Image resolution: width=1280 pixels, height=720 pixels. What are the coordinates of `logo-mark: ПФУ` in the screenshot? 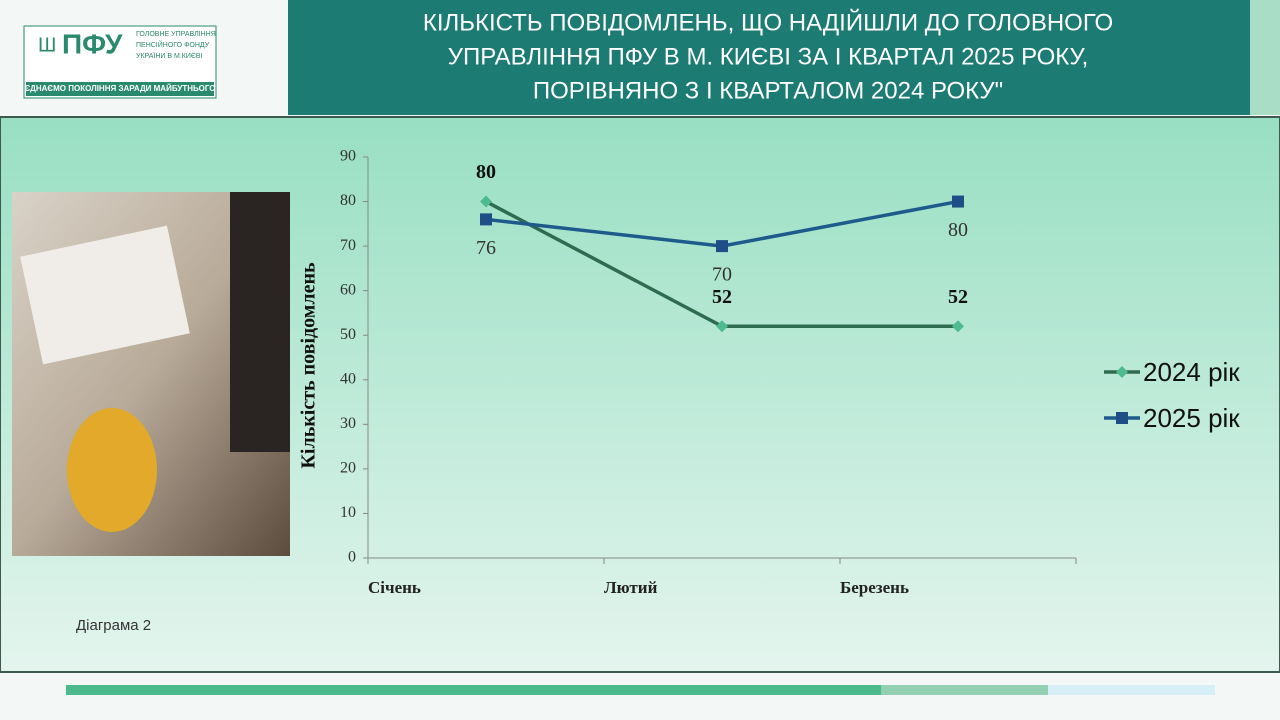 It's located at (92, 43).